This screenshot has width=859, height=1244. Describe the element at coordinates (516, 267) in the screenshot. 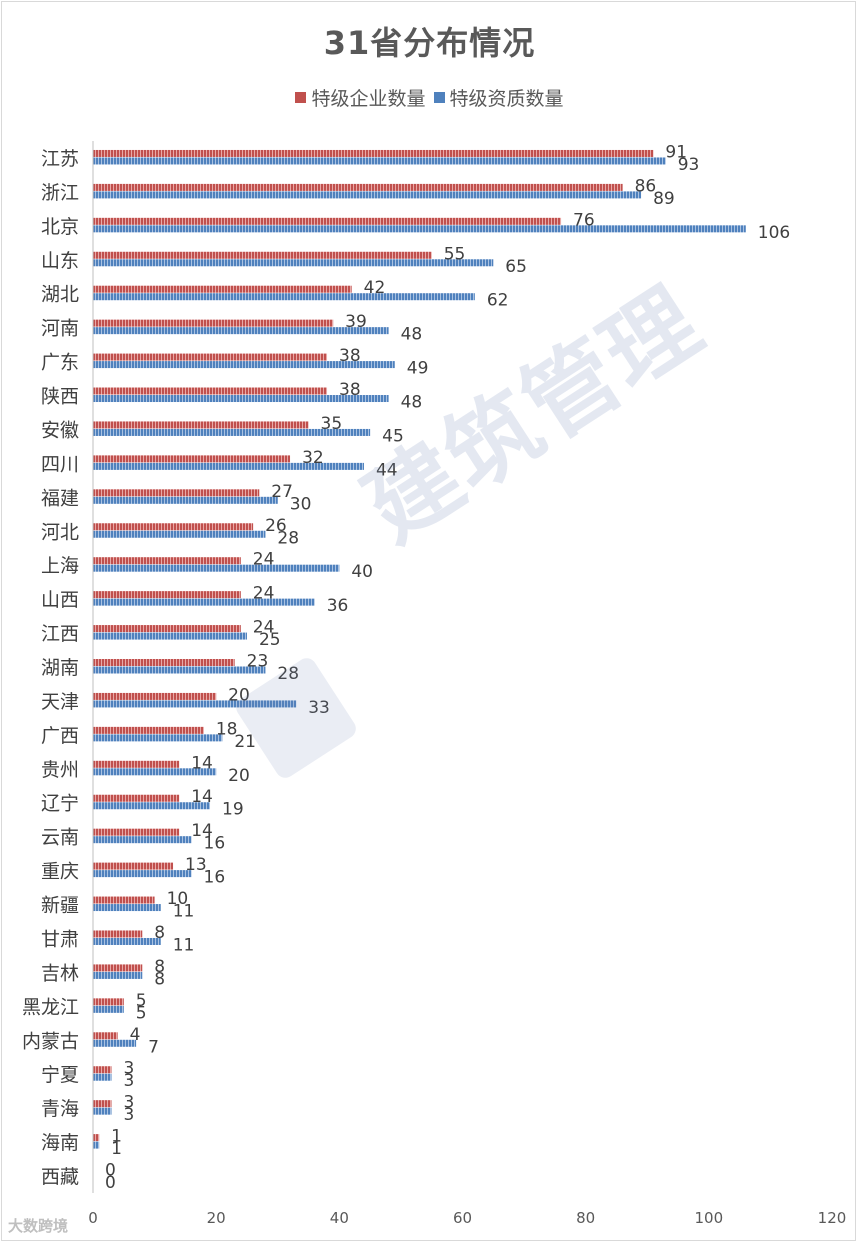

I see `data-label-qualification: 65` at that location.